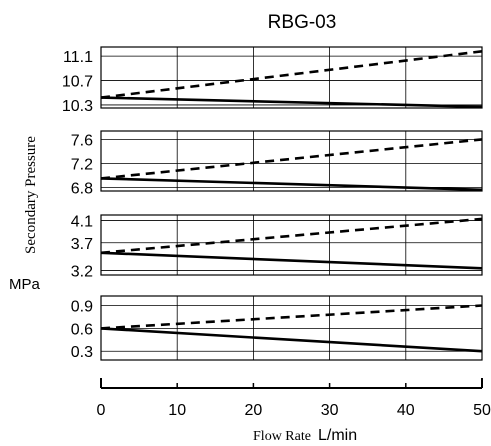  What do you see at coordinates (302, 22) in the screenshot?
I see `chart-title: RBG-03` at bounding box center [302, 22].